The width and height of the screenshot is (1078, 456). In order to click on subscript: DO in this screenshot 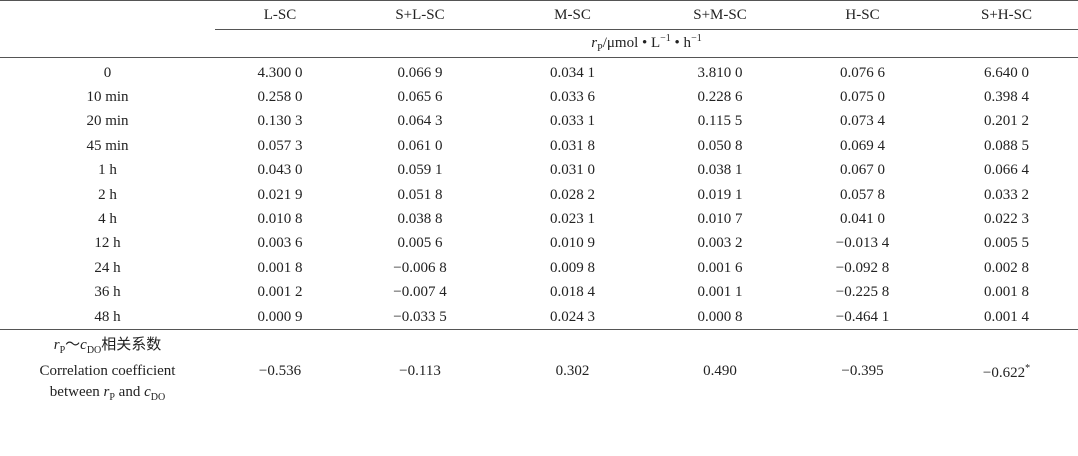, I will do `click(94, 350)`.